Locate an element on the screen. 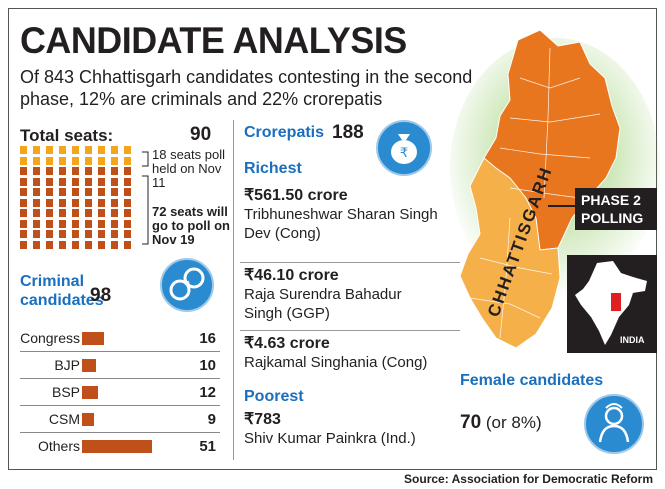  handcuffs-icon is located at coordinates (187, 285).